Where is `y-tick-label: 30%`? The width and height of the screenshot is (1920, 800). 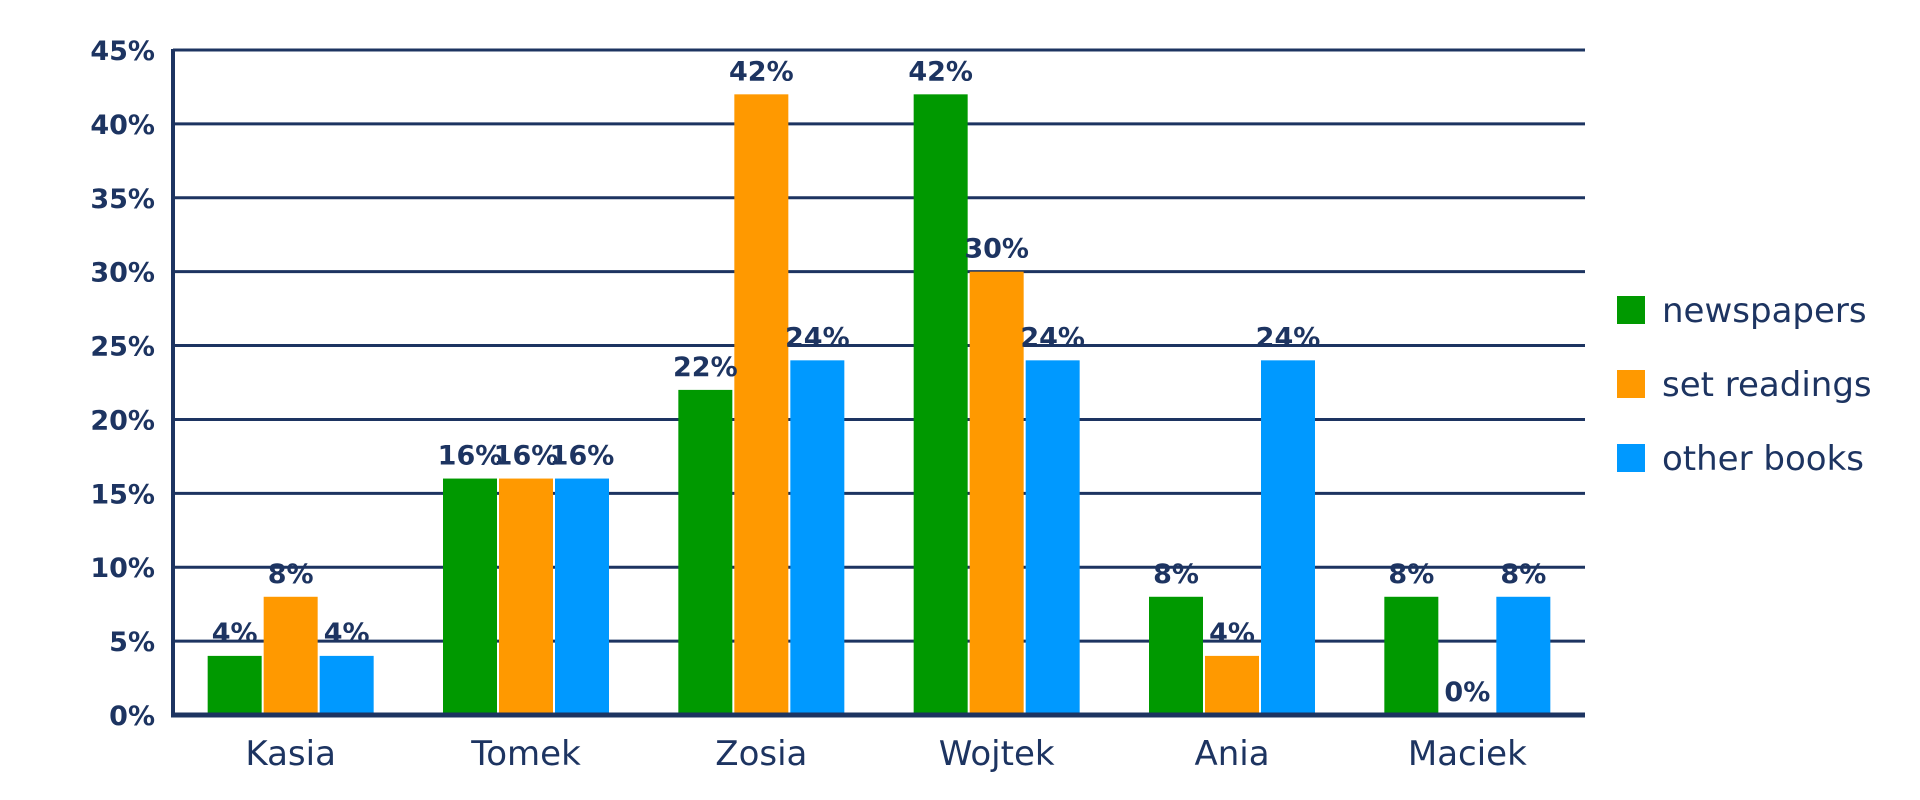 y-tick-label: 30% is located at coordinates (122, 273).